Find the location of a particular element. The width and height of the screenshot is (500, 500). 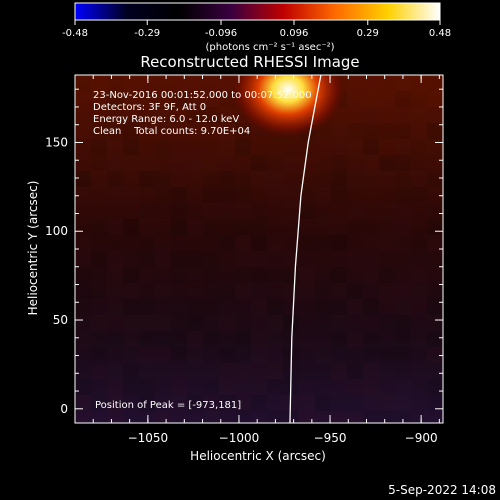

colorbar-tick-label: -0.29 is located at coordinates (147, 33).